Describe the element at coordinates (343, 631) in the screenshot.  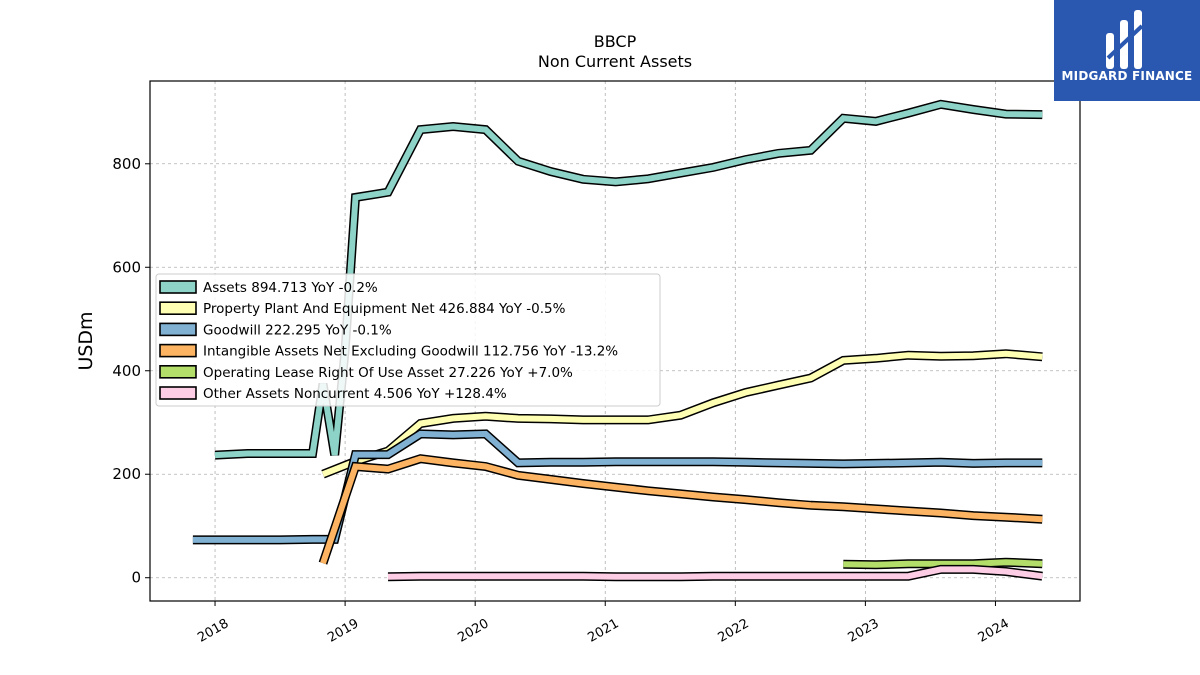
I see `x-tick-label: 2019` at that location.